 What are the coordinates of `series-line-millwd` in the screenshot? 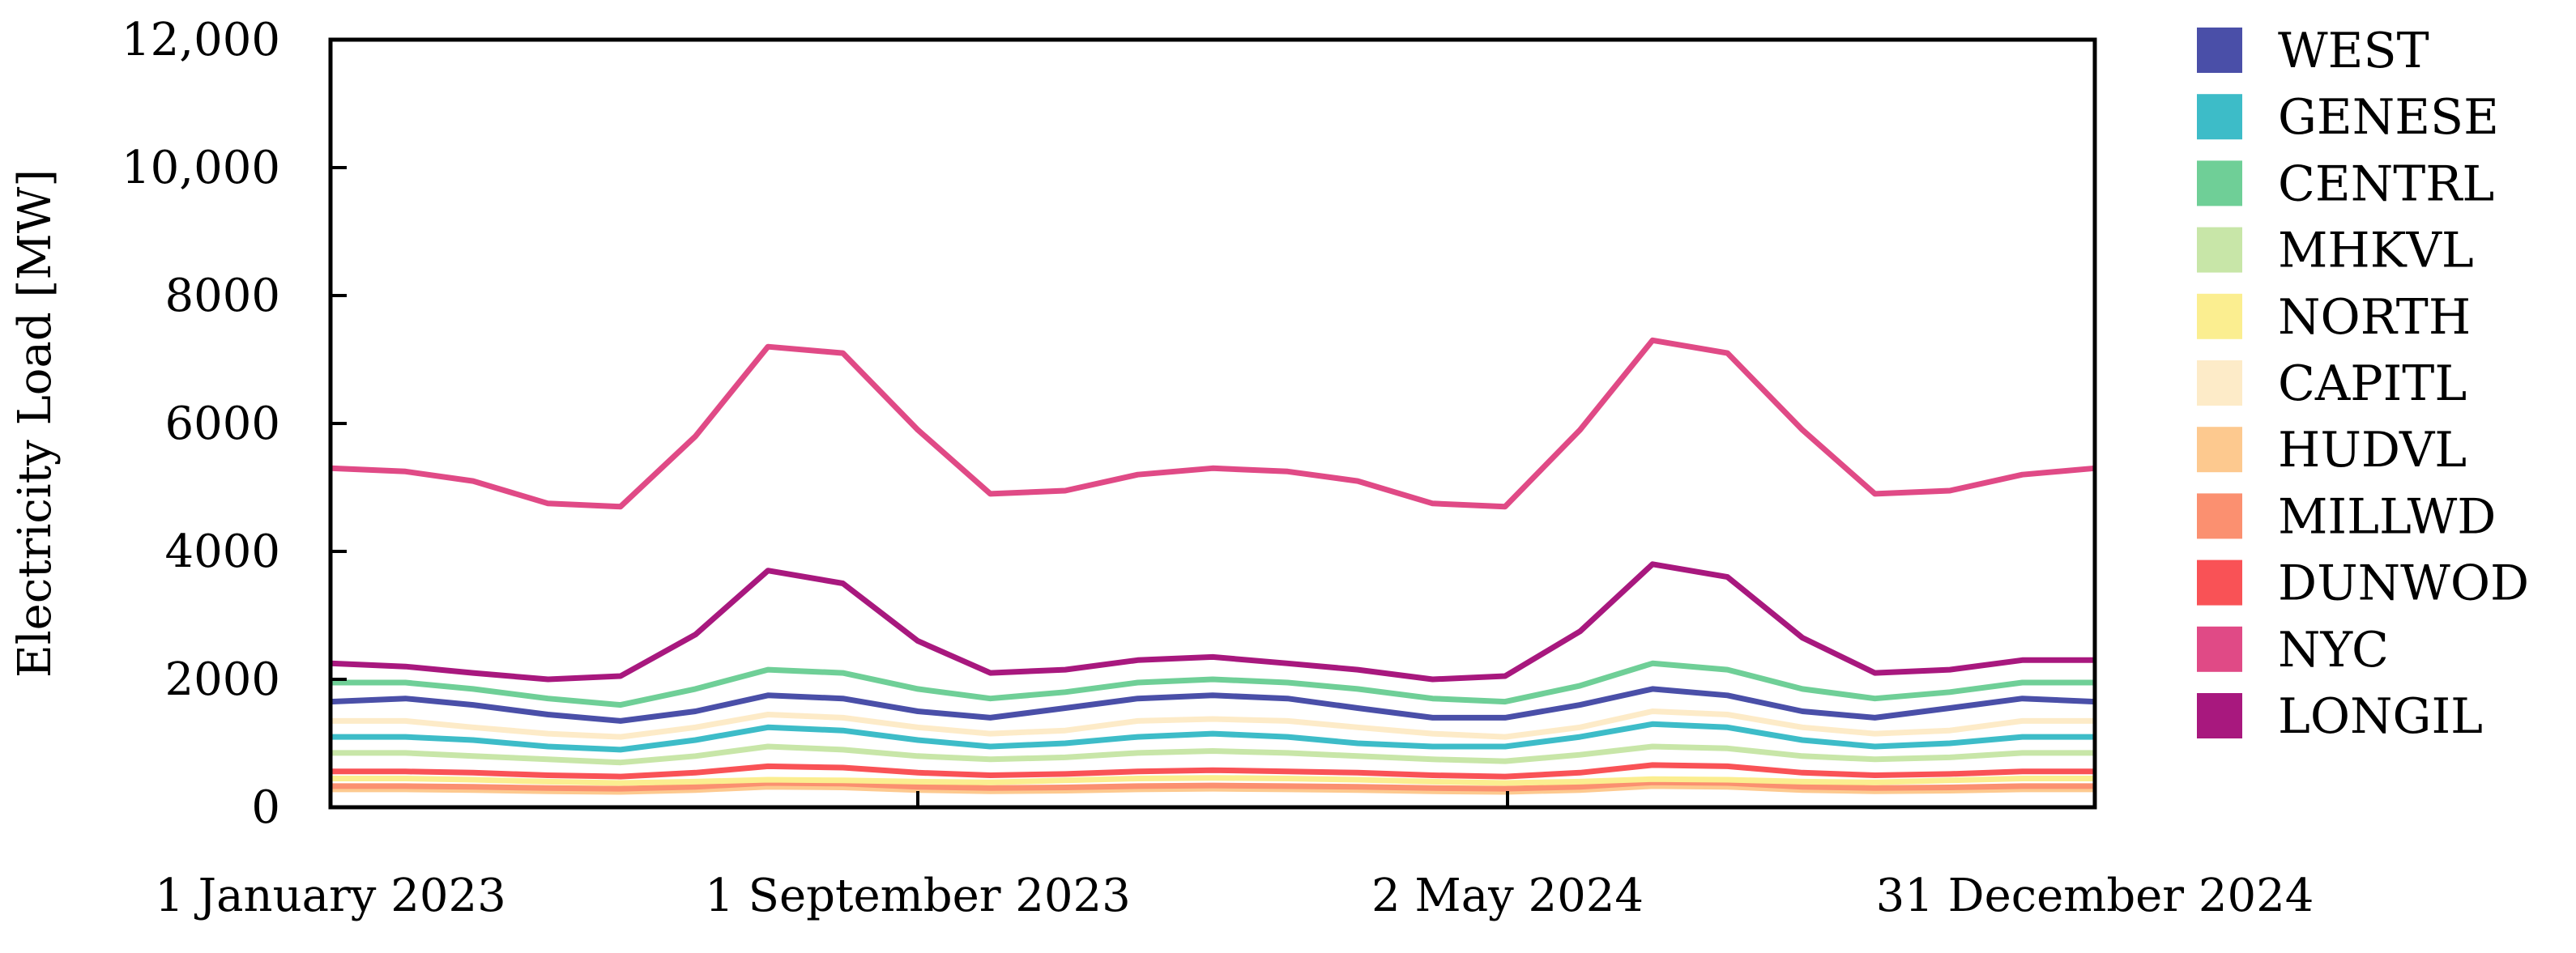 It's located at (1213, 785).